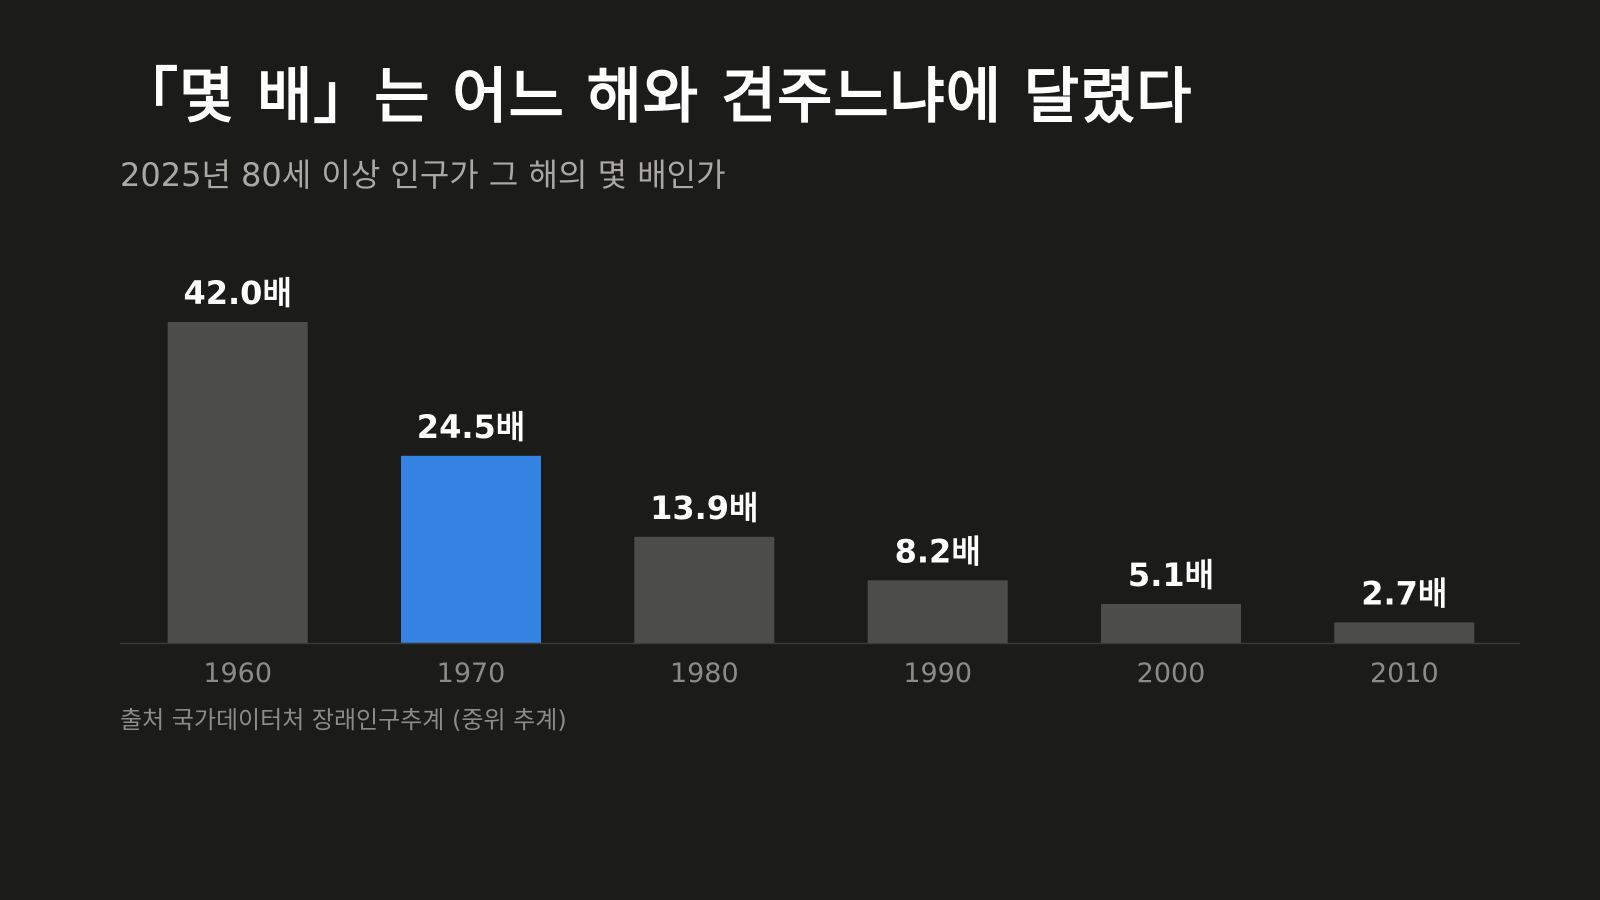 This screenshot has height=900, width=1600. Describe the element at coordinates (1171, 673) in the screenshot. I see `x-tick-label-2000: 2000` at that location.